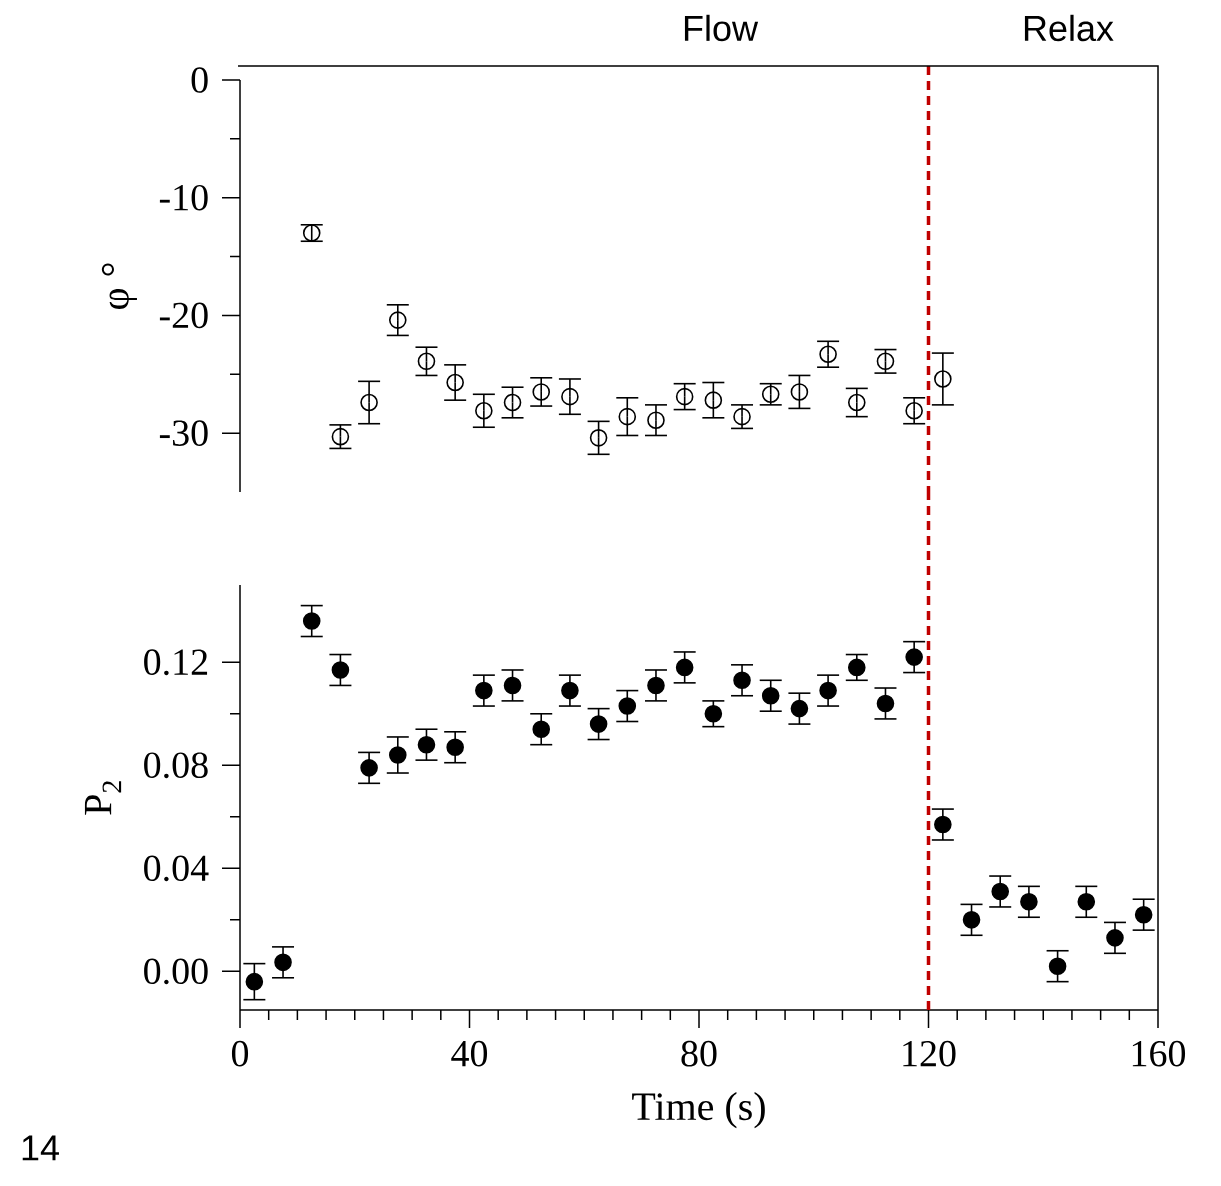  What do you see at coordinates (183, 315) in the screenshot?
I see `y-tick-label: -20` at bounding box center [183, 315].